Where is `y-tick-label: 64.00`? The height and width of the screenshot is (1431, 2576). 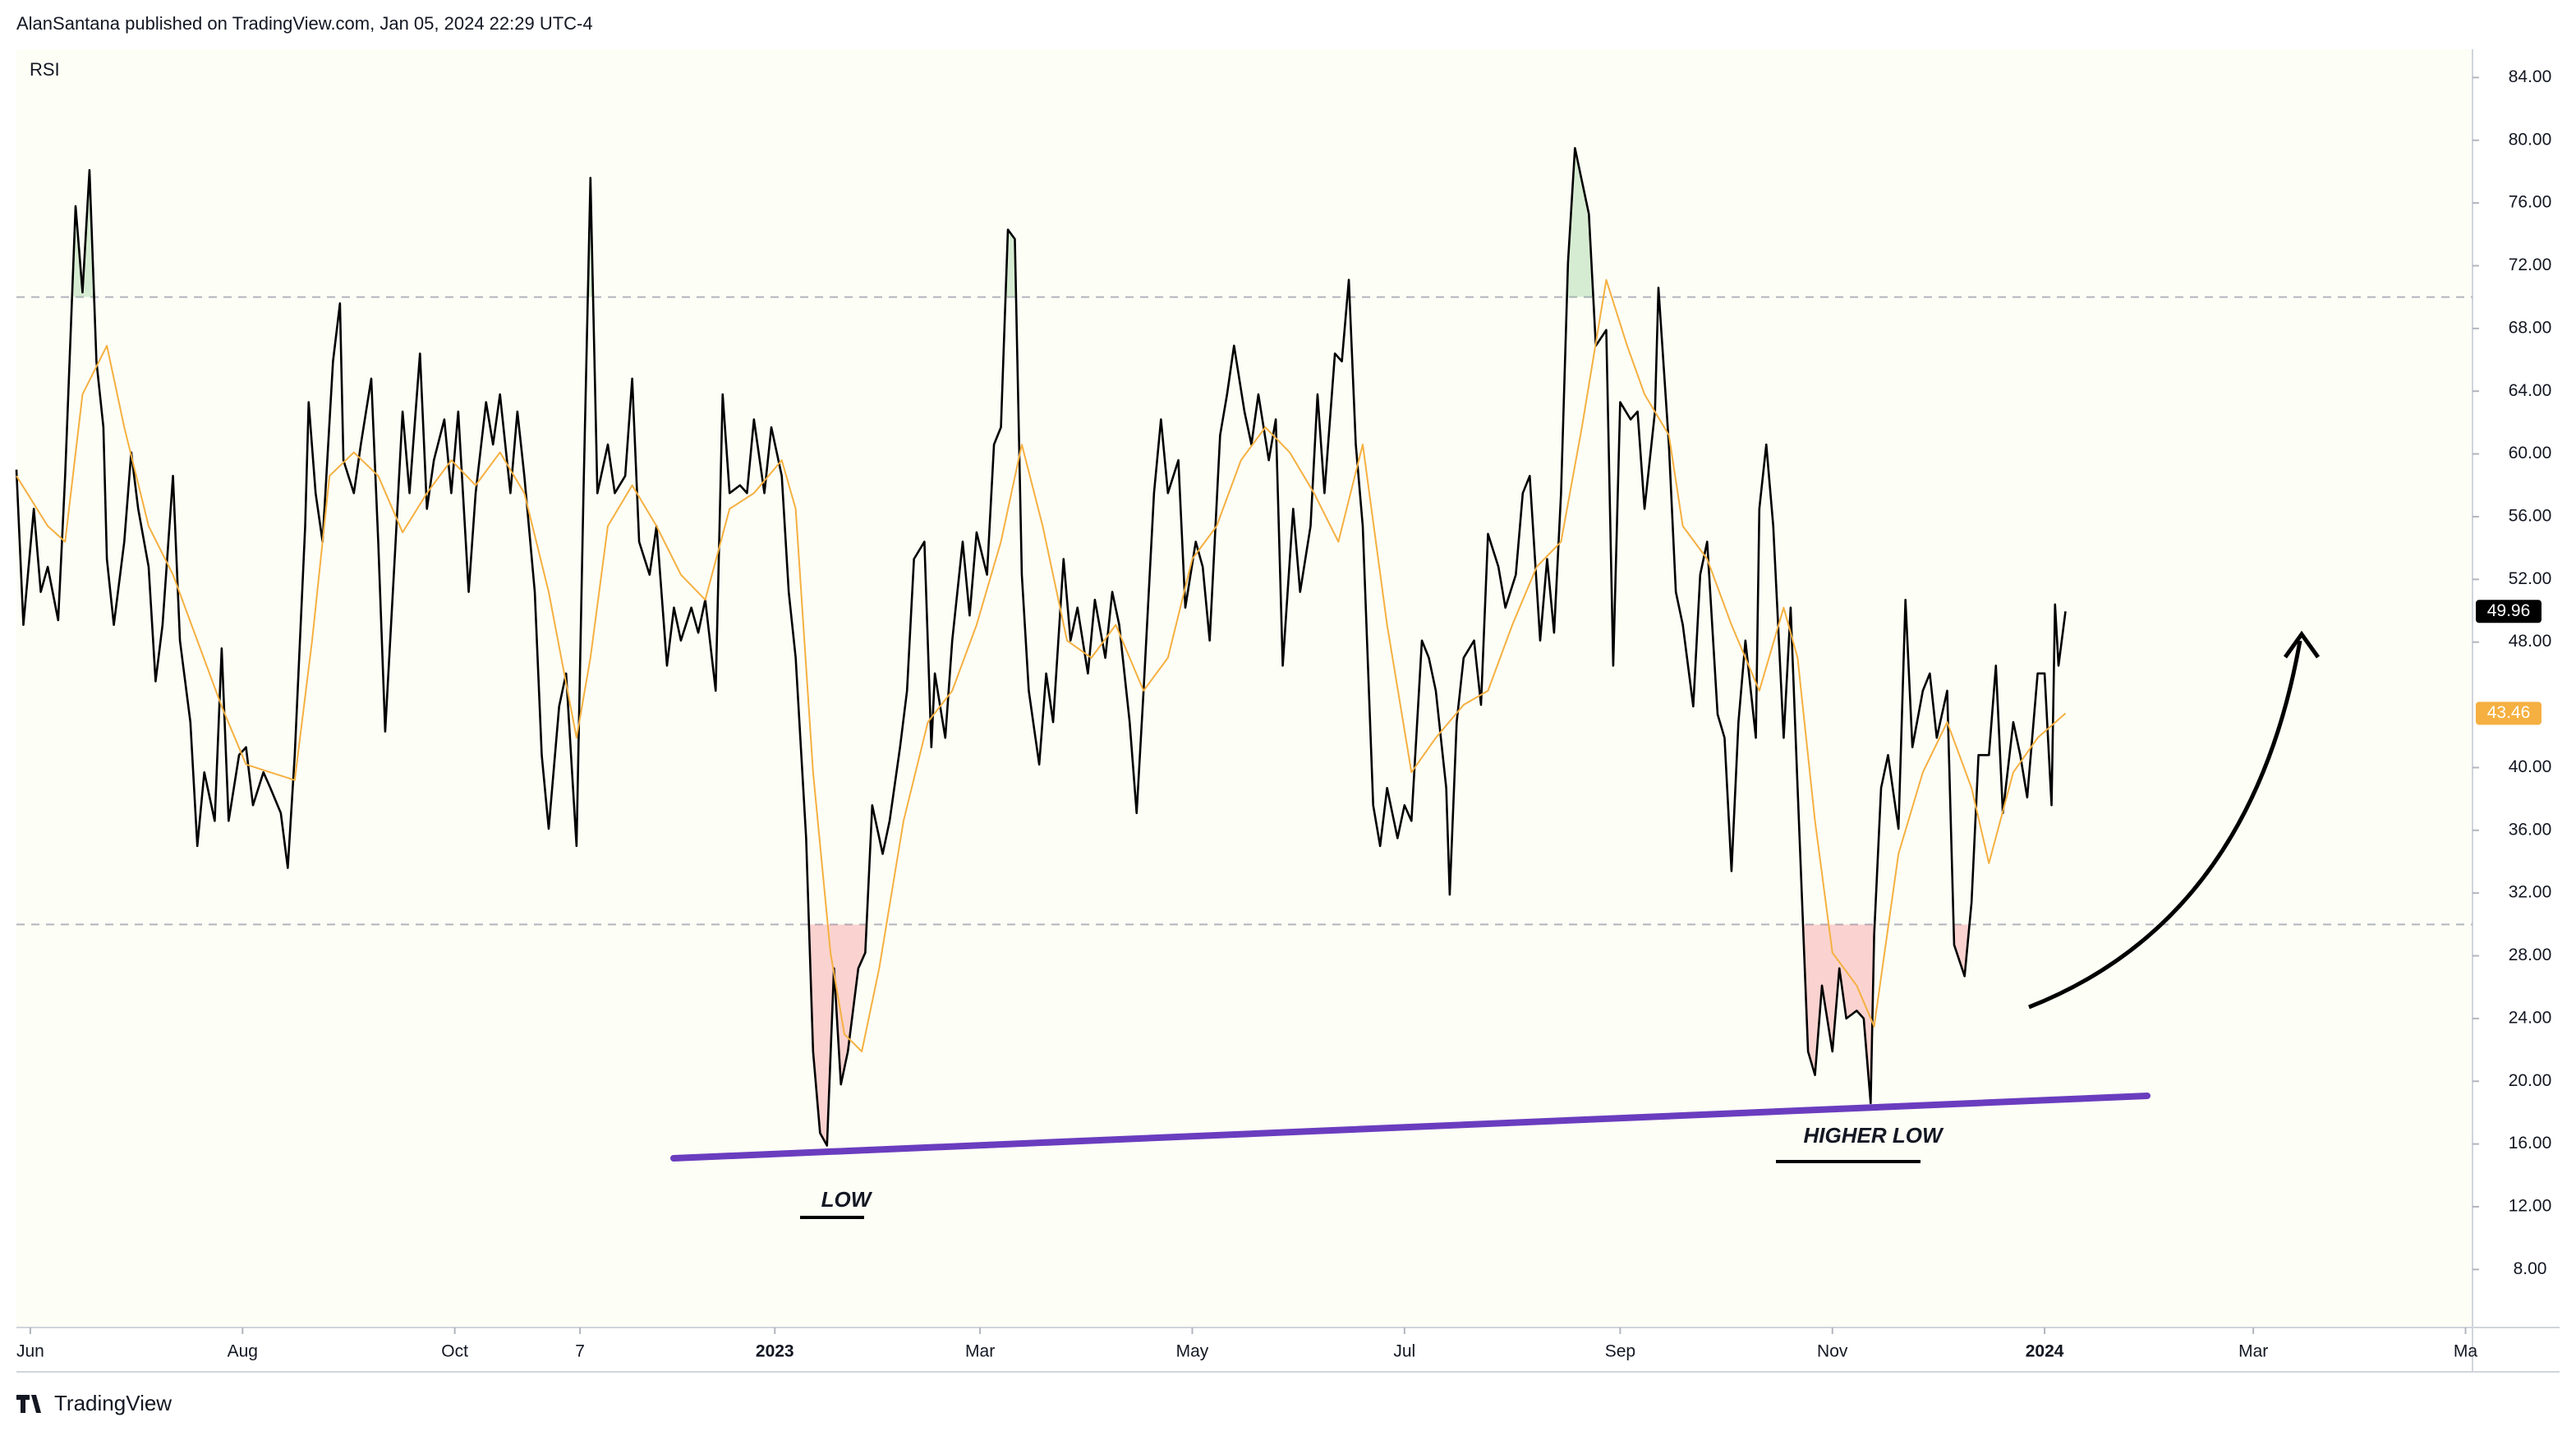 y-tick-label: 64.00 is located at coordinates (2530, 390).